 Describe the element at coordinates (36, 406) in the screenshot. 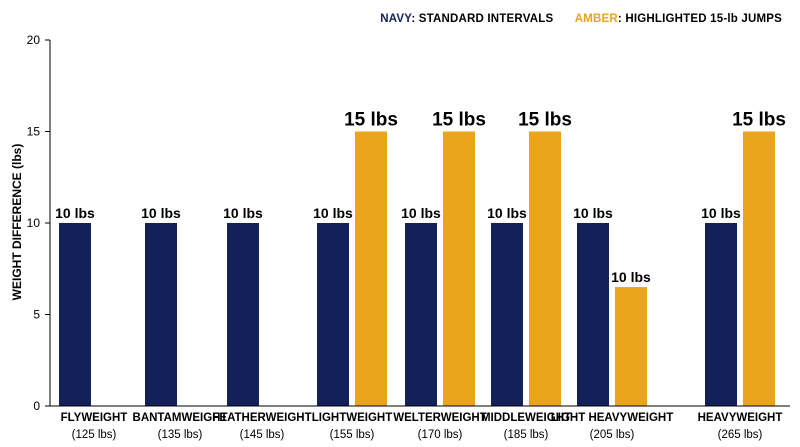

I see `y-tick-label: 0` at that location.